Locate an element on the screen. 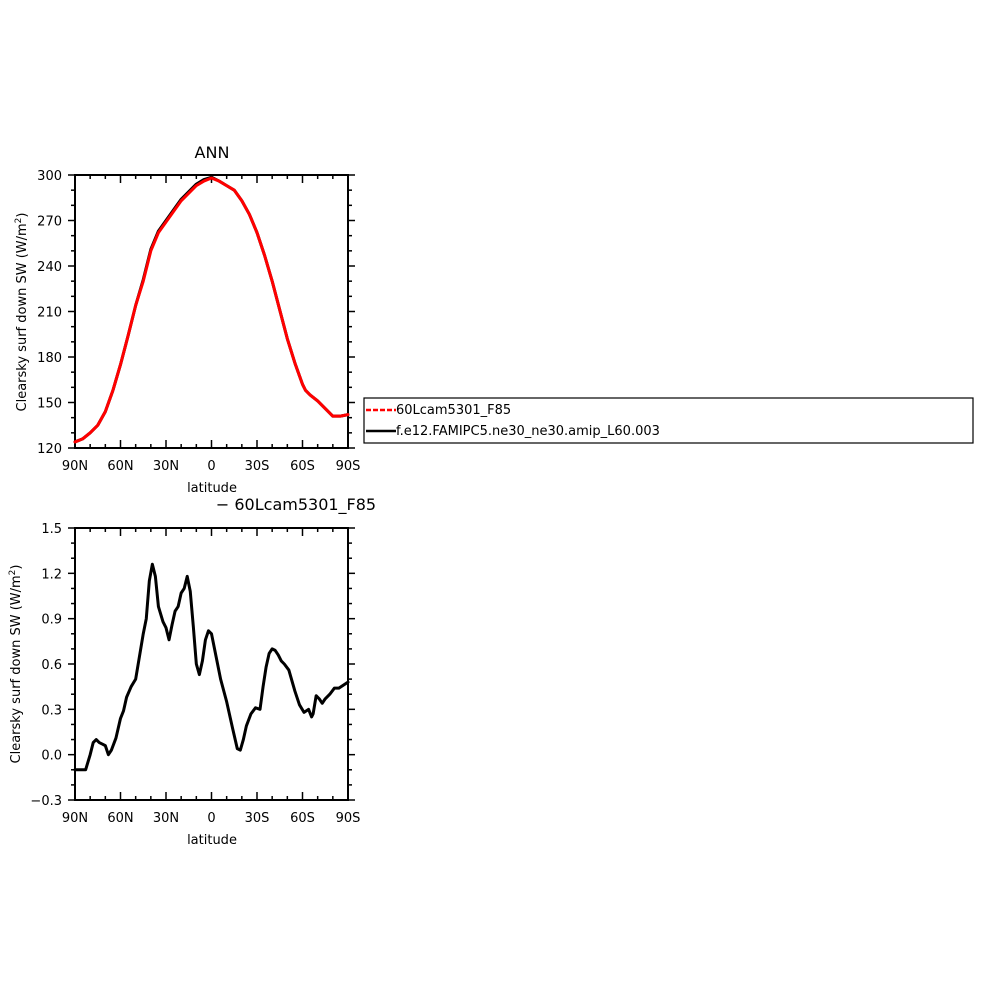 This screenshot has height=991, width=989. bottom-panel-title: − 60Lcam5301_F85 is located at coordinates (296, 505).